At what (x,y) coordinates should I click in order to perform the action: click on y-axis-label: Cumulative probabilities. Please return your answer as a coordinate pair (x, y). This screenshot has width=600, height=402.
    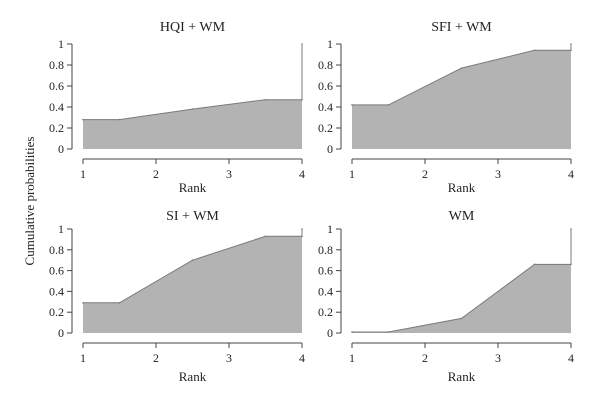
    Looking at the image, I should click on (29, 201).